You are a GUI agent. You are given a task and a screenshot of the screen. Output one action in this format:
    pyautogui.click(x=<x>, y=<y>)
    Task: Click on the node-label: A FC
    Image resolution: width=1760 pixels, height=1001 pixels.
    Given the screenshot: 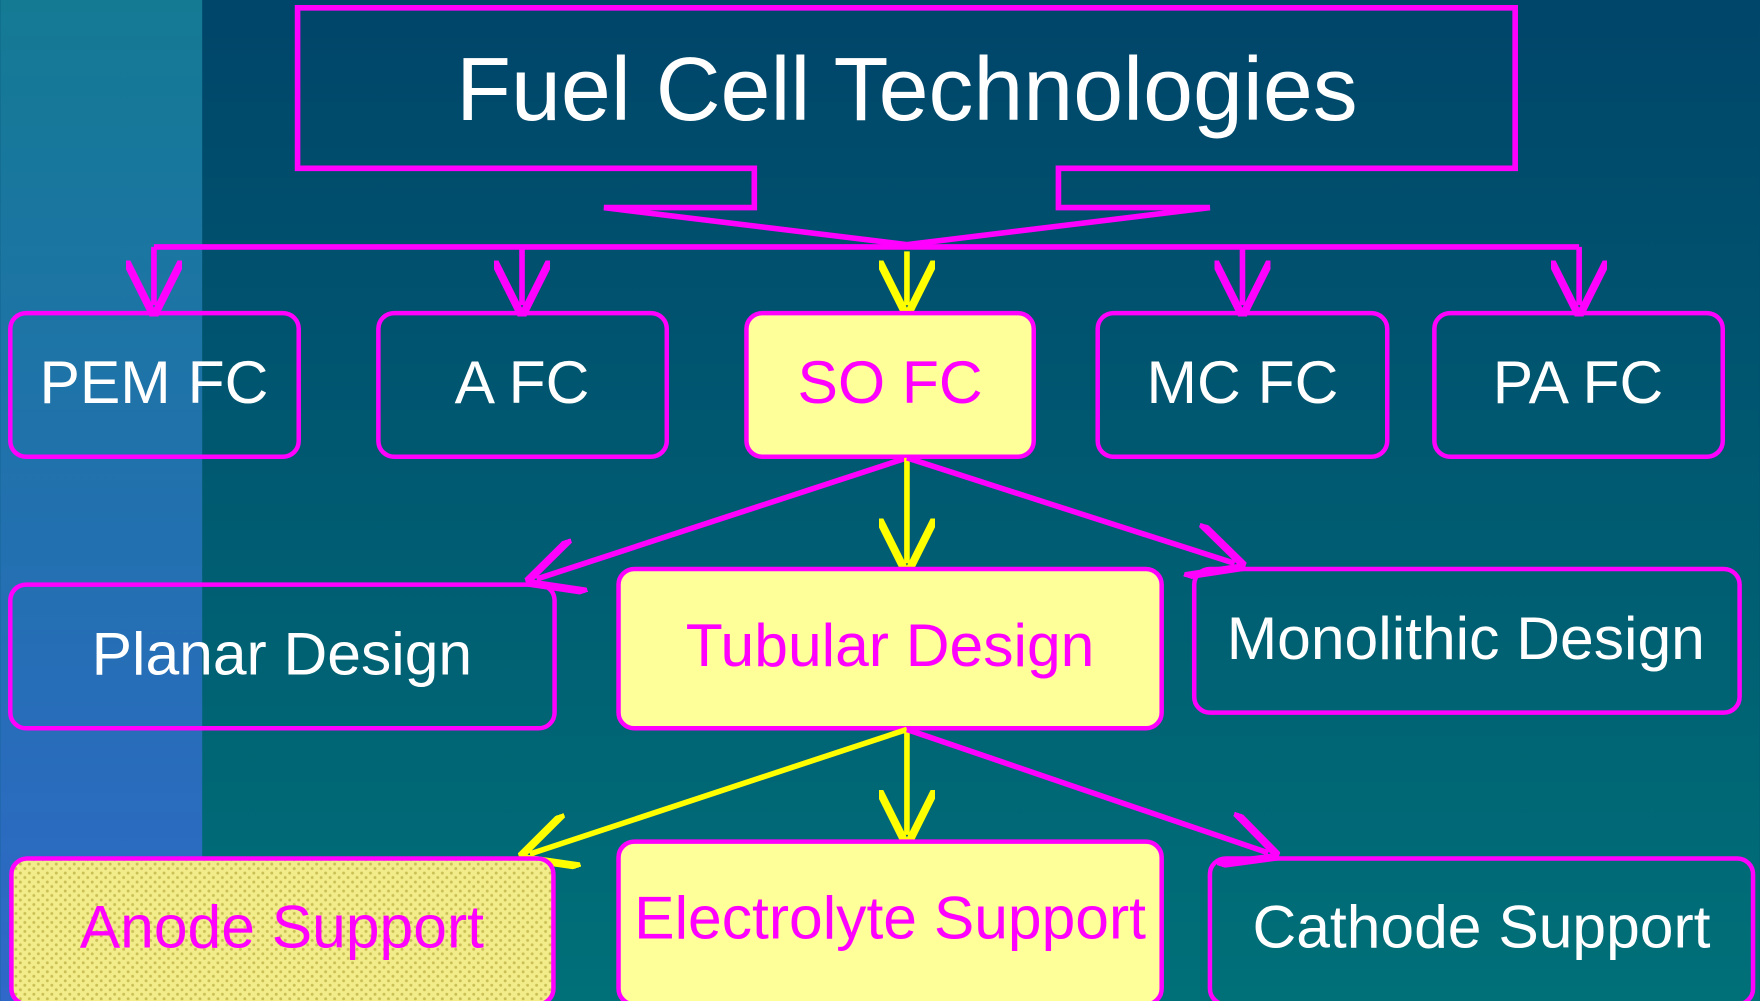 What is the action you would take?
    pyautogui.click(x=522, y=382)
    